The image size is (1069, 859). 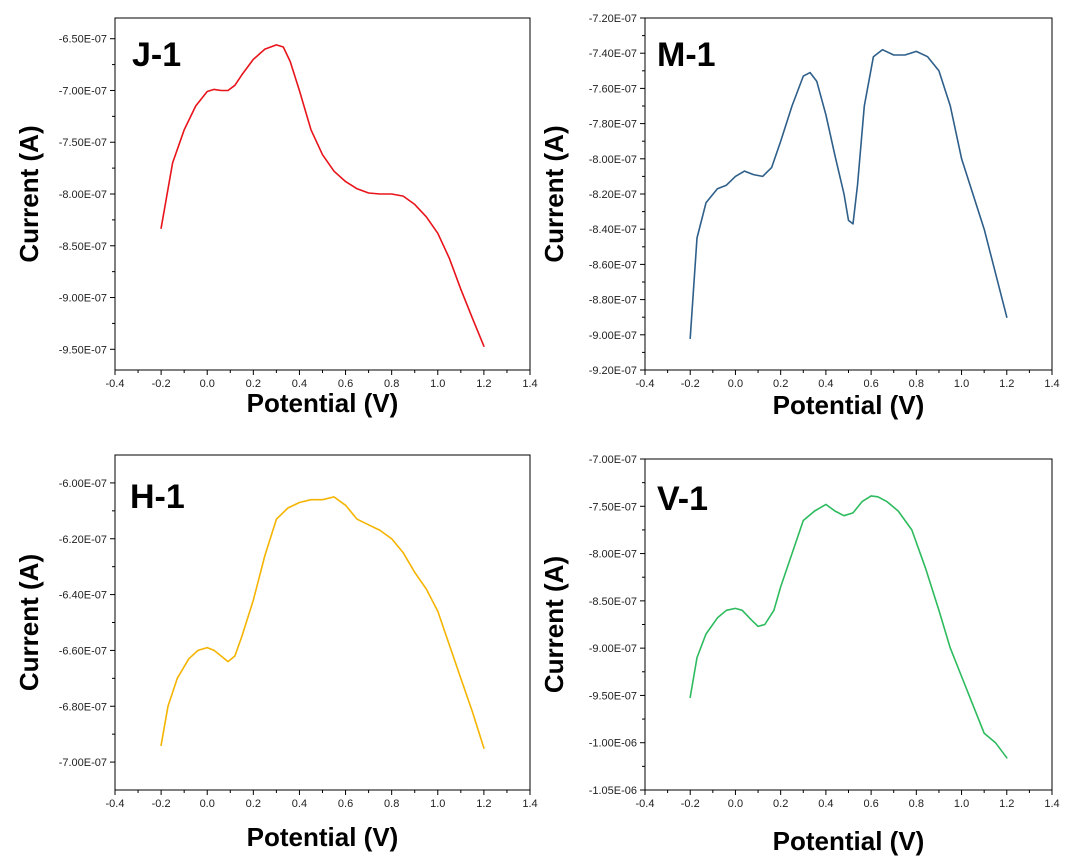 I want to click on y-tick-label: -6.20E-07, so click(x=83, y=540).